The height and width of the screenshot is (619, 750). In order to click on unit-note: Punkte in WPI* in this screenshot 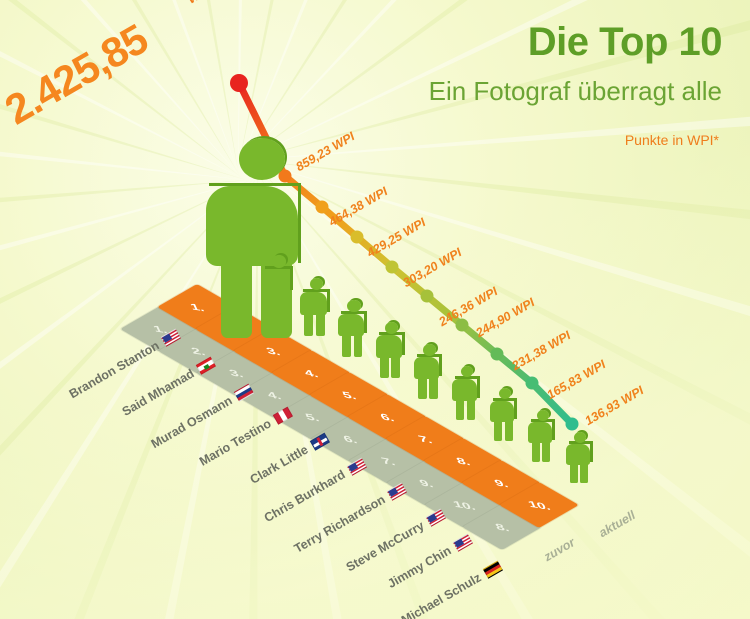, I will do `click(671, 140)`.